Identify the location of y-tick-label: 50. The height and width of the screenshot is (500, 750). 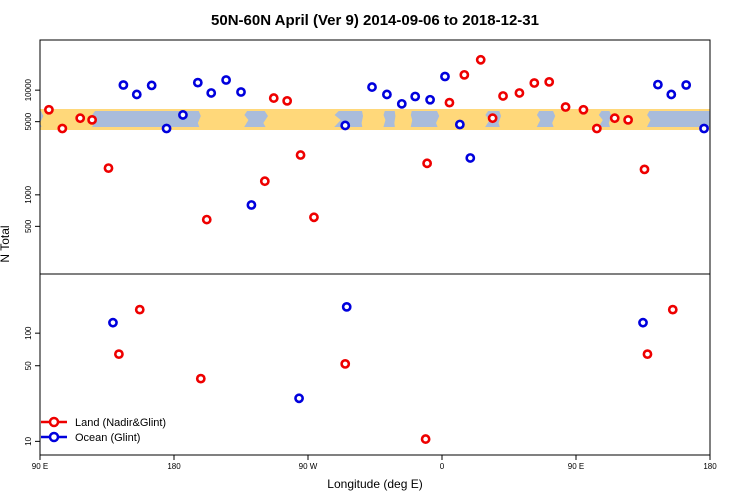
(28, 365).